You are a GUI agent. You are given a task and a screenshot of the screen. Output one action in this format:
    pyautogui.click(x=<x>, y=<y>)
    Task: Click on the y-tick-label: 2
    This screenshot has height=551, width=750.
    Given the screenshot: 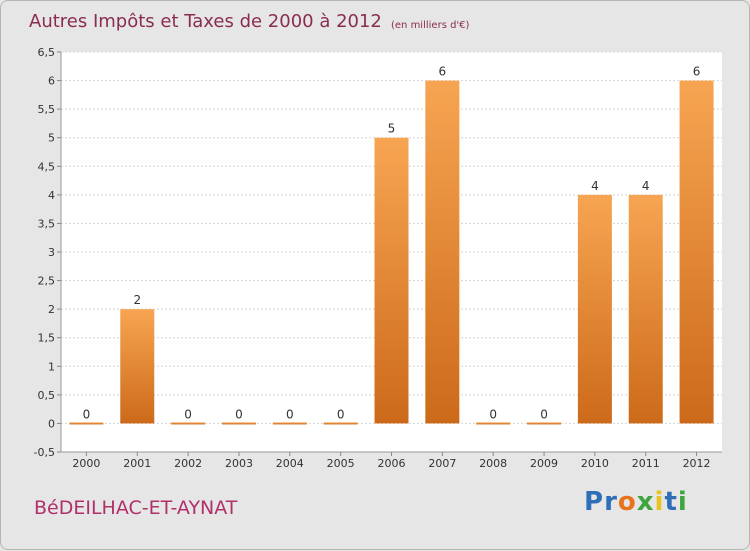 What is the action you would take?
    pyautogui.click(x=51, y=309)
    